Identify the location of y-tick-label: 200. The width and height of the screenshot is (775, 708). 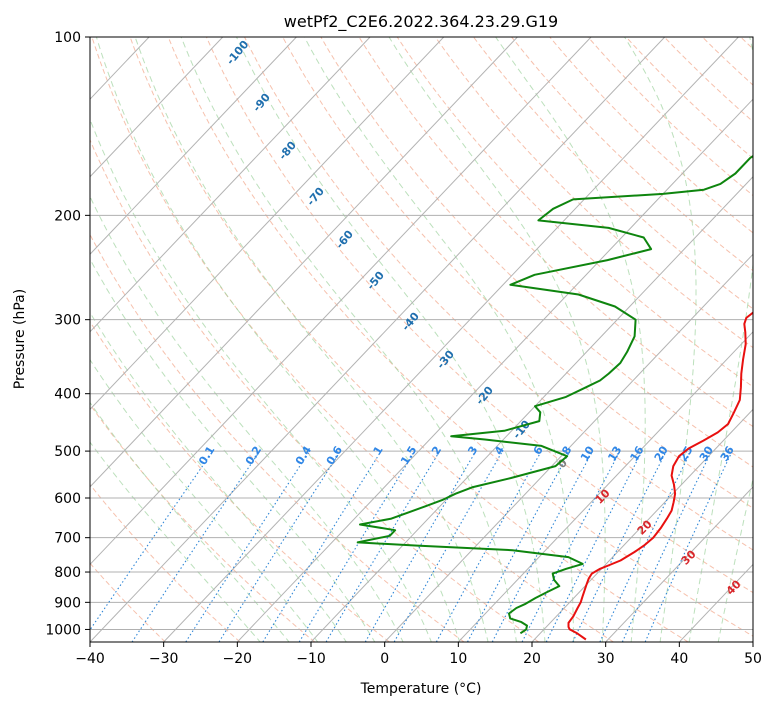
(67, 216).